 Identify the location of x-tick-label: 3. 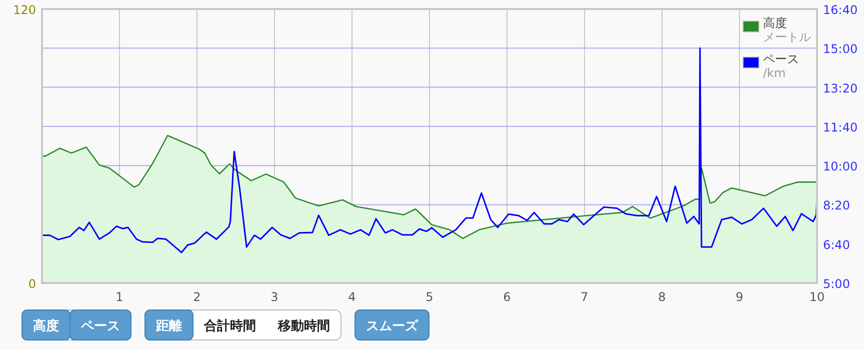
(274, 297).